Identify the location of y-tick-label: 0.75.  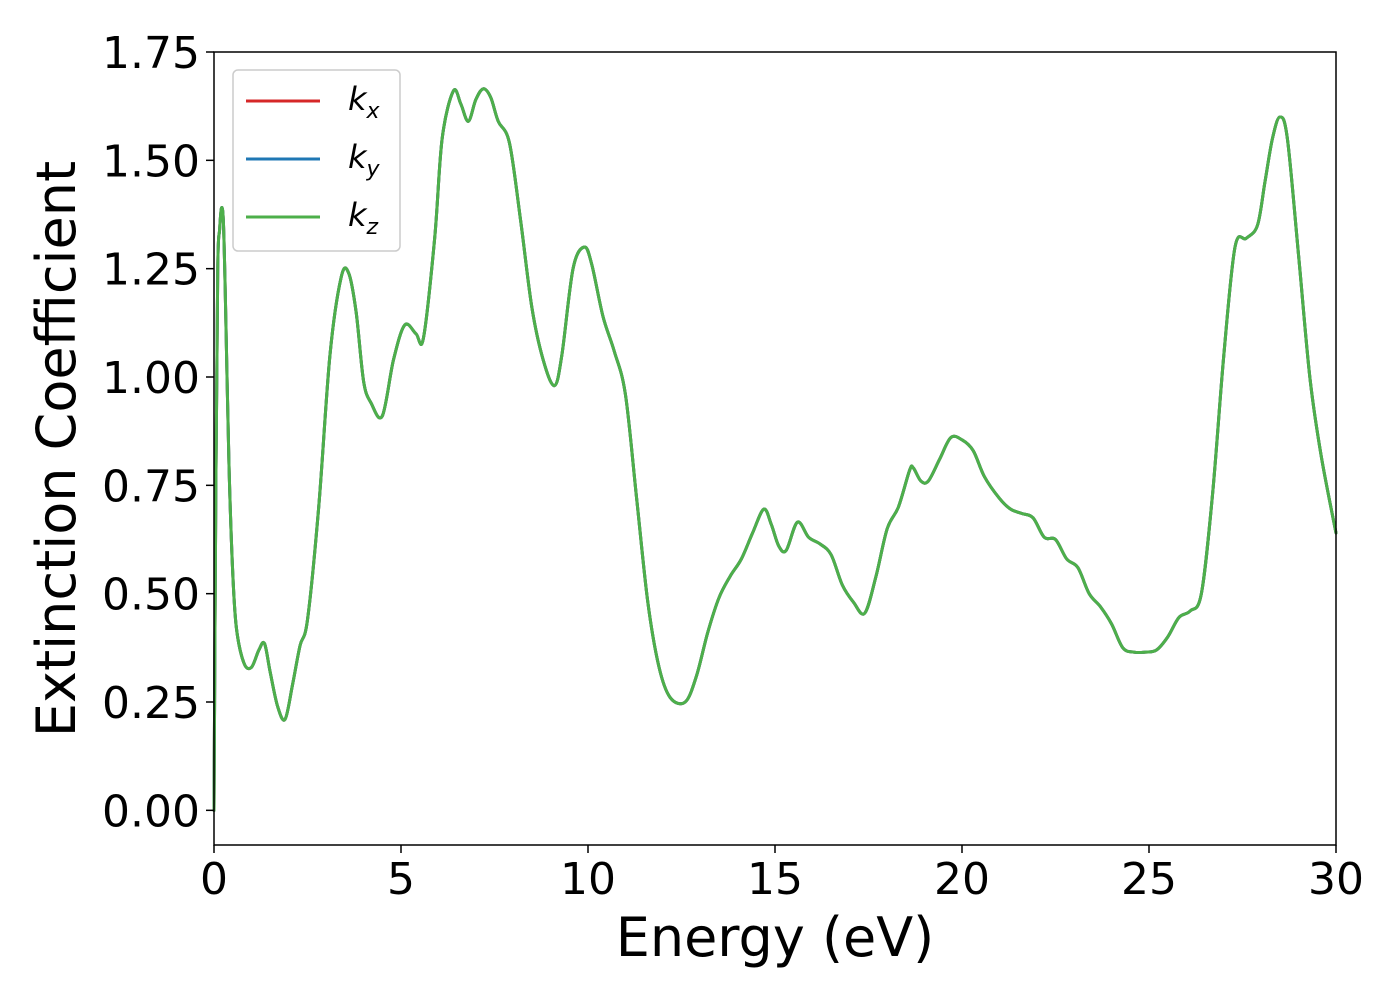
(151, 486).